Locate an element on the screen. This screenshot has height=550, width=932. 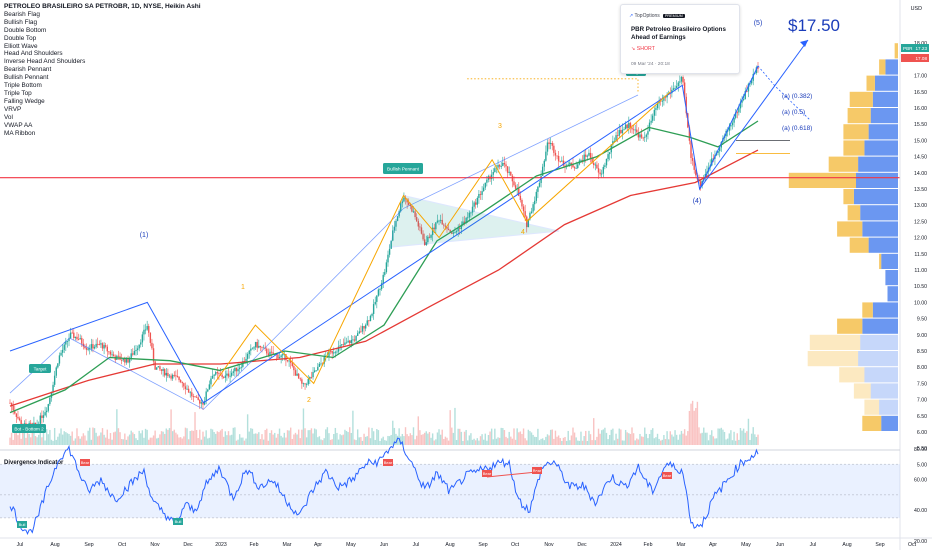
signal-tag-label: Bear is located at coordinates (85, 462).